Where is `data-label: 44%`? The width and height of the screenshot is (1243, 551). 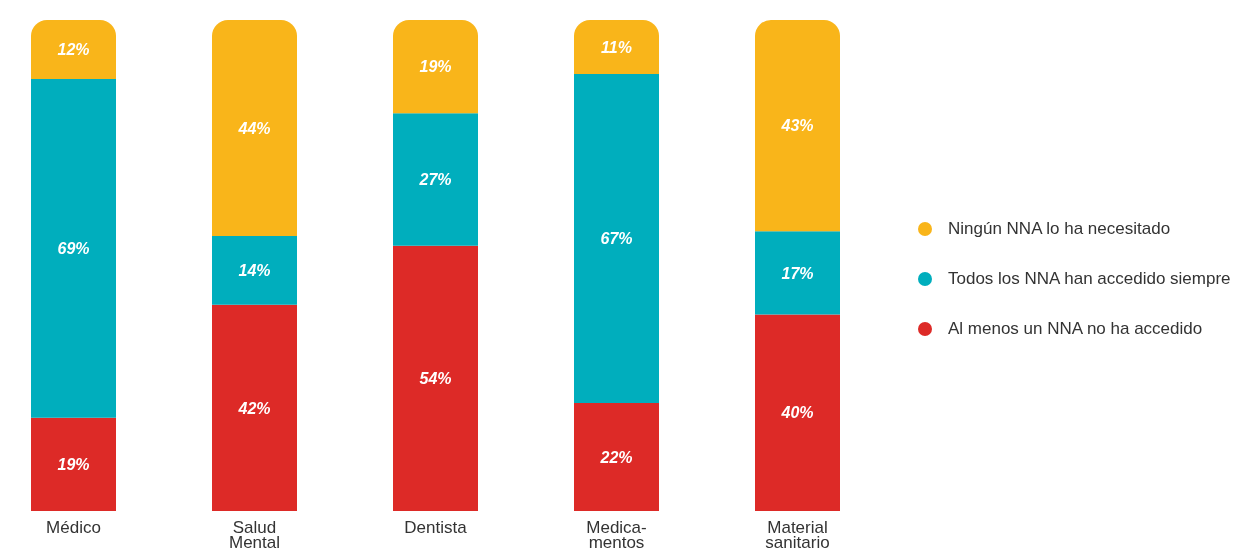 data-label: 44% is located at coordinates (254, 128).